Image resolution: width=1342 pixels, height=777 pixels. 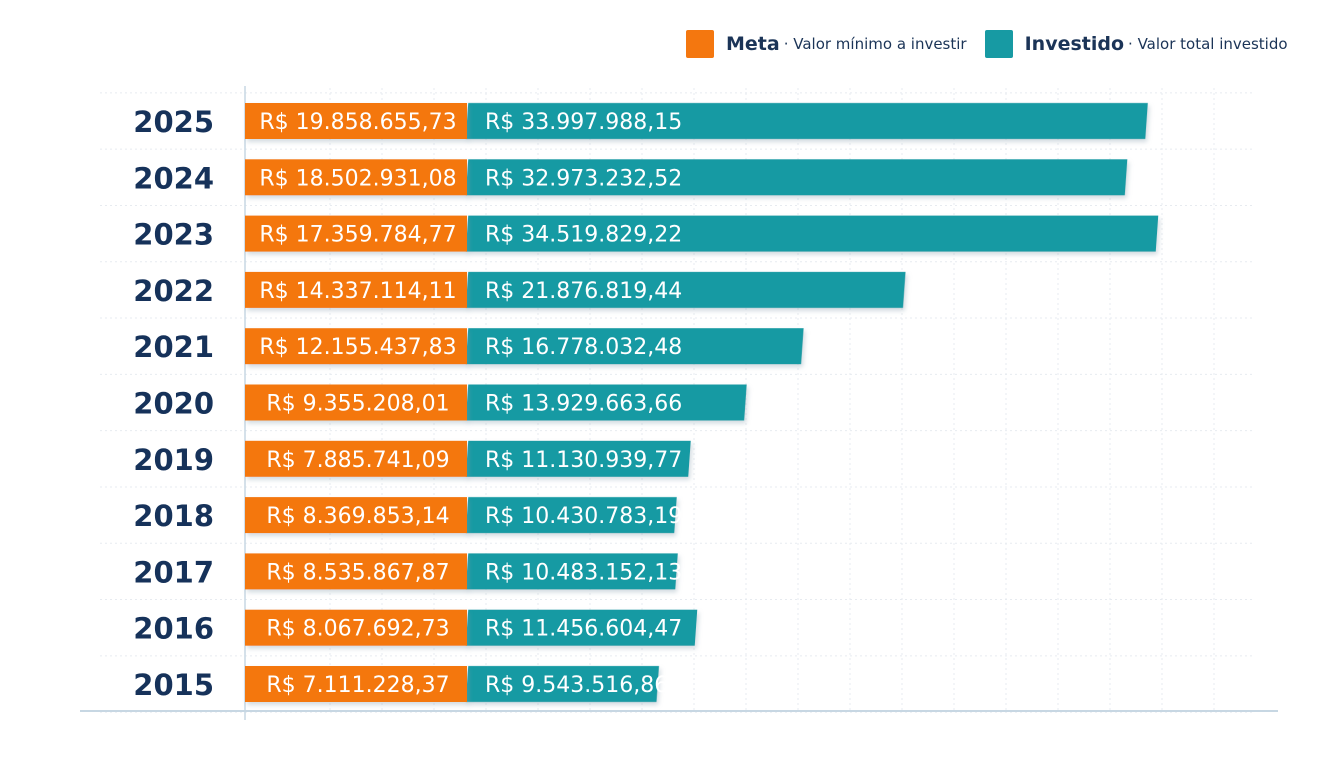 What do you see at coordinates (583, 347) in the screenshot?
I see `data-label-investido: R$ 16.778.032,48` at bounding box center [583, 347].